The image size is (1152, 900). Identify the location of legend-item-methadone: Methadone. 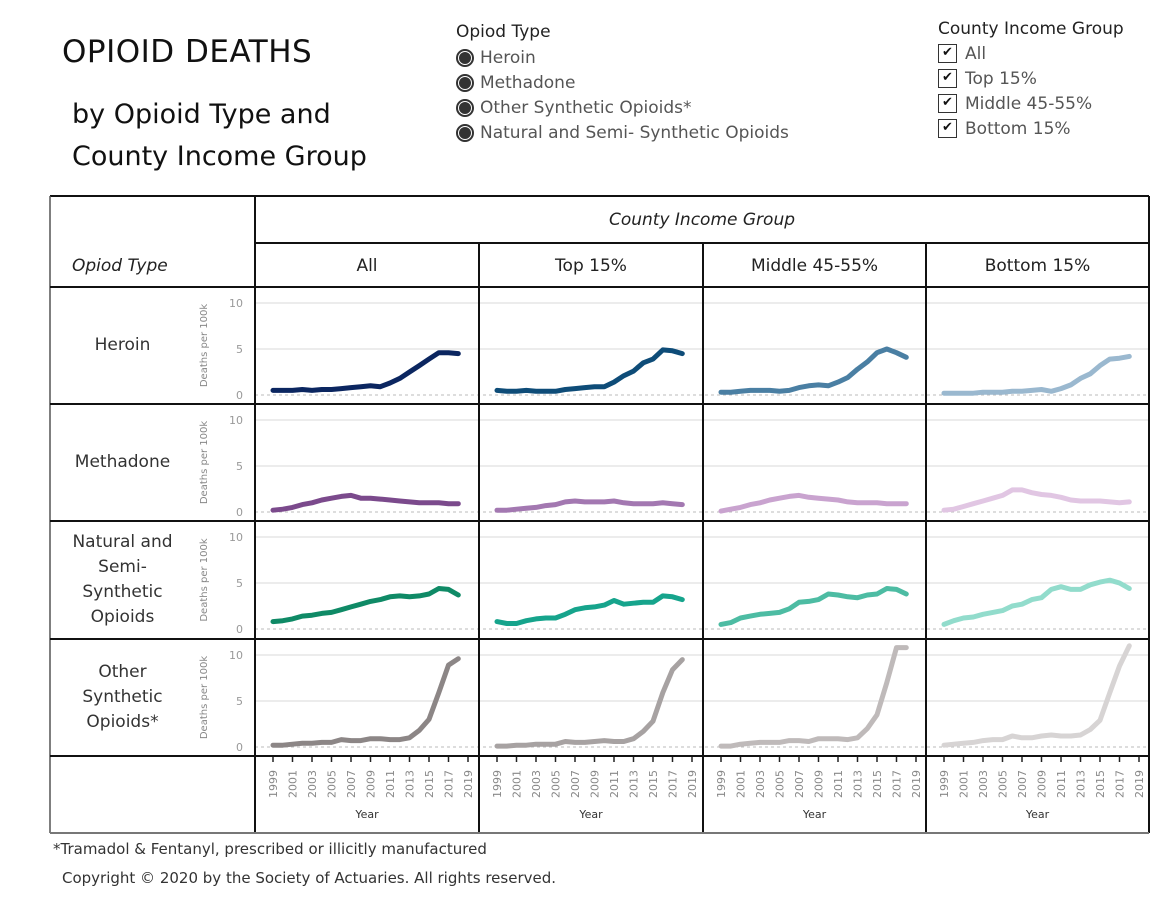
(622, 82).